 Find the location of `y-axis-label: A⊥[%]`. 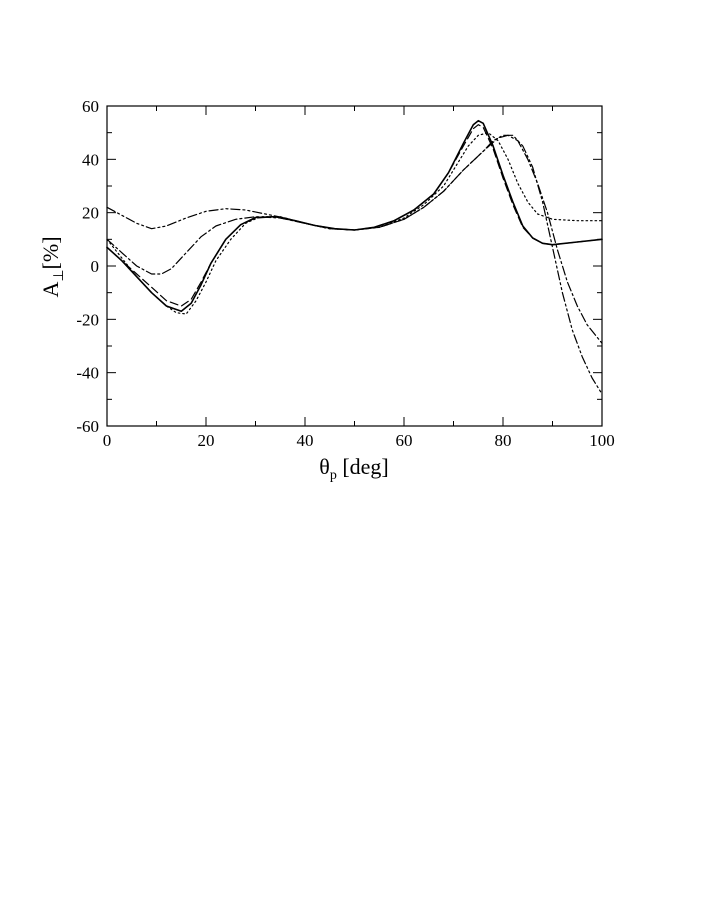

y-axis-label: A⊥[%] is located at coordinates (52, 266).